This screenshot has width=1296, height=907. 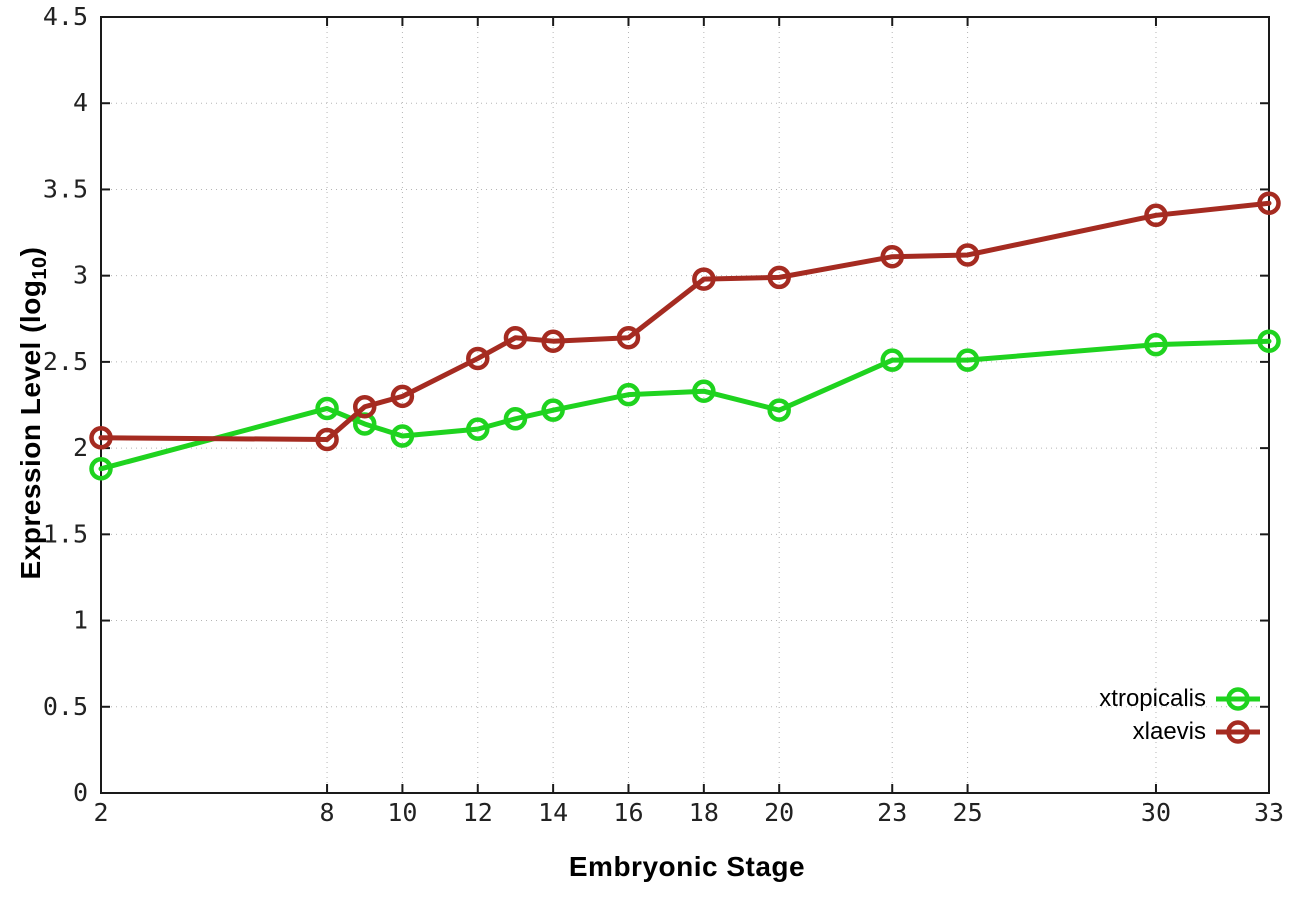 What do you see at coordinates (80, 275) in the screenshot?
I see `y-tick-label-3: 3` at bounding box center [80, 275].